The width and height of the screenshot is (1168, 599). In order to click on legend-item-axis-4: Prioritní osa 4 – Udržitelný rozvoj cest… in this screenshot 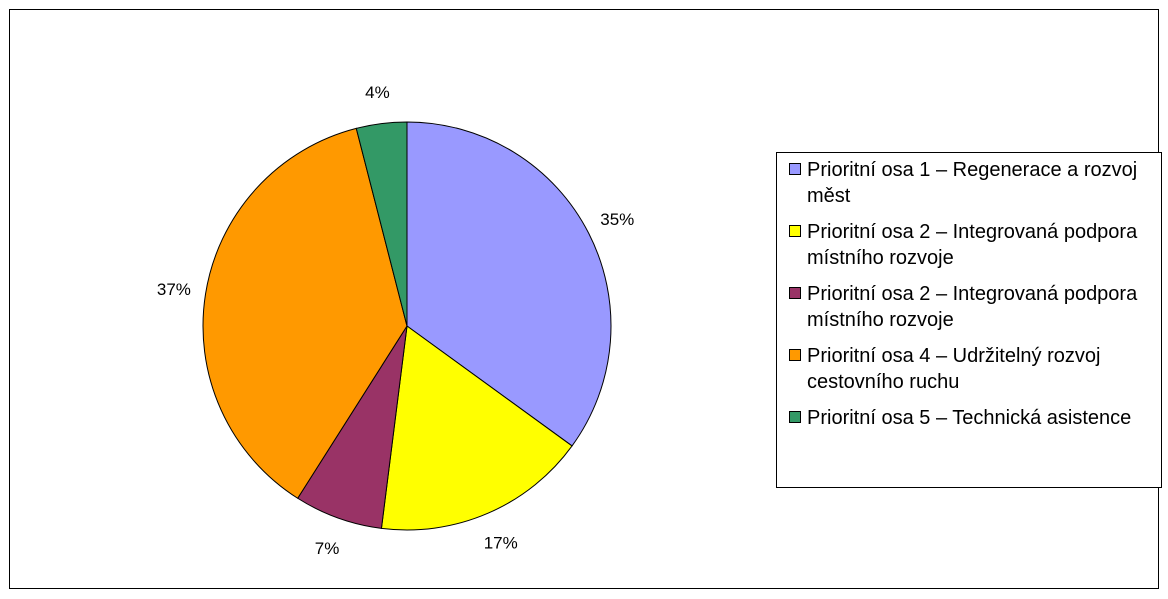, I will do `click(975, 369)`.